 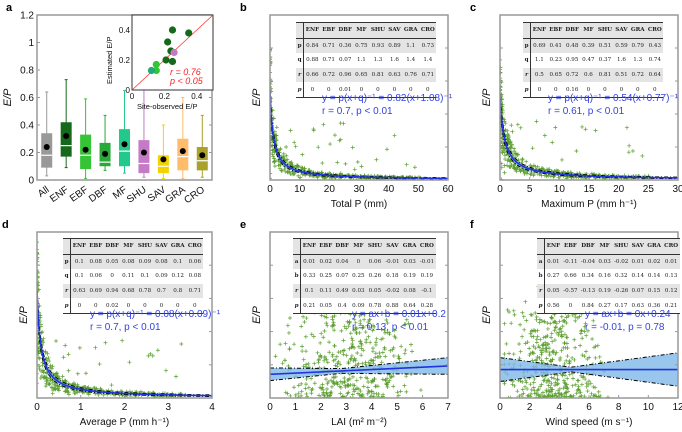 What do you see at coordinates (309, 246) in the screenshot?
I see `table-header-cell: ENF` at bounding box center [309, 246].